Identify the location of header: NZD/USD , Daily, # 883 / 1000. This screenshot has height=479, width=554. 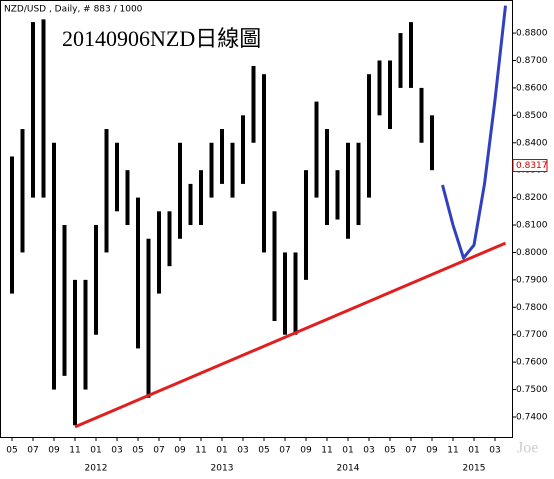
(73, 10).